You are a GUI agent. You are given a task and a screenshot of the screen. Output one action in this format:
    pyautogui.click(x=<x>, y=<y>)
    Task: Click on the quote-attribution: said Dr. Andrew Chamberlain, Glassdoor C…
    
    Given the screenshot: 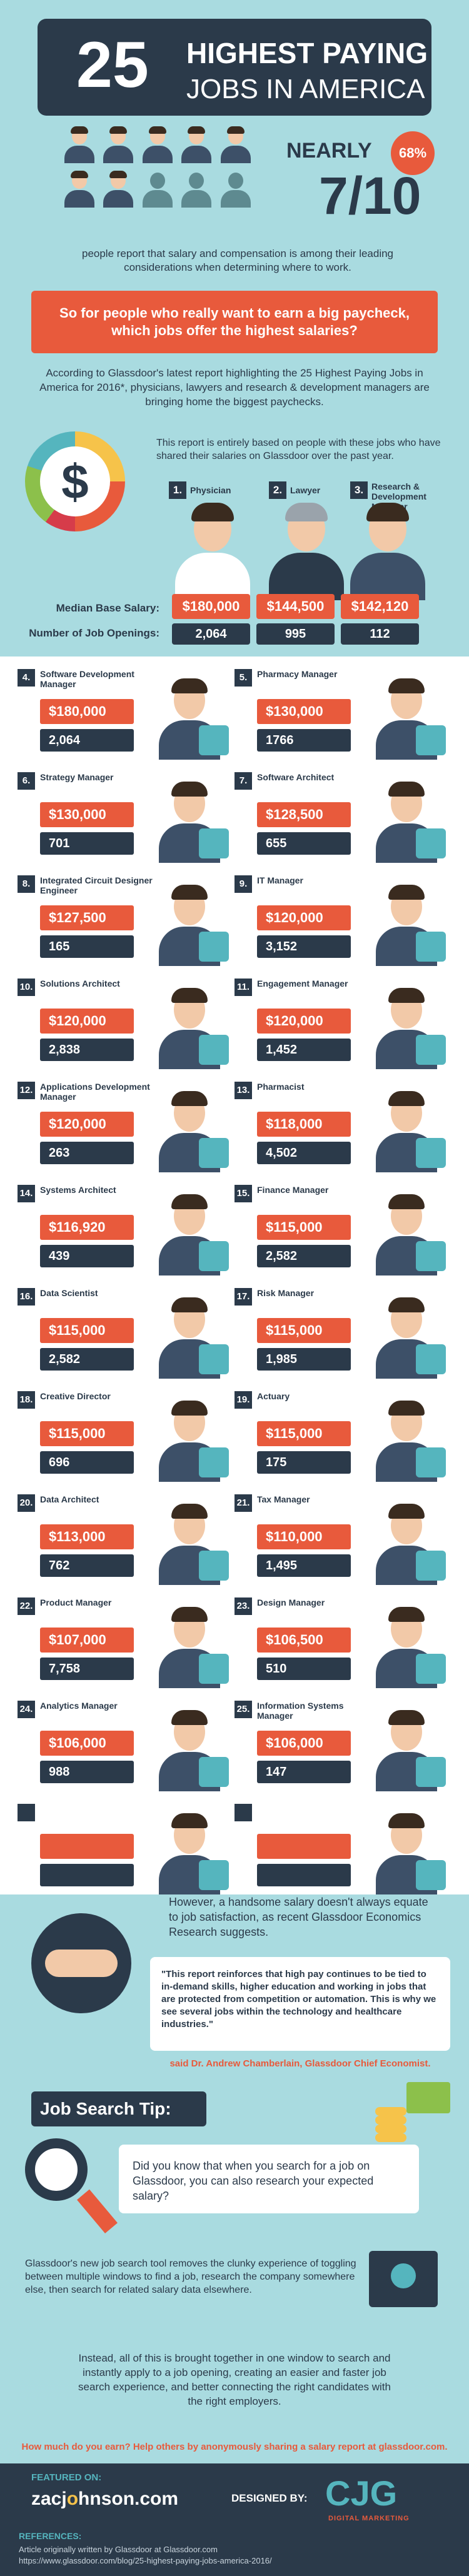 What is the action you would take?
    pyautogui.click(x=300, y=2063)
    